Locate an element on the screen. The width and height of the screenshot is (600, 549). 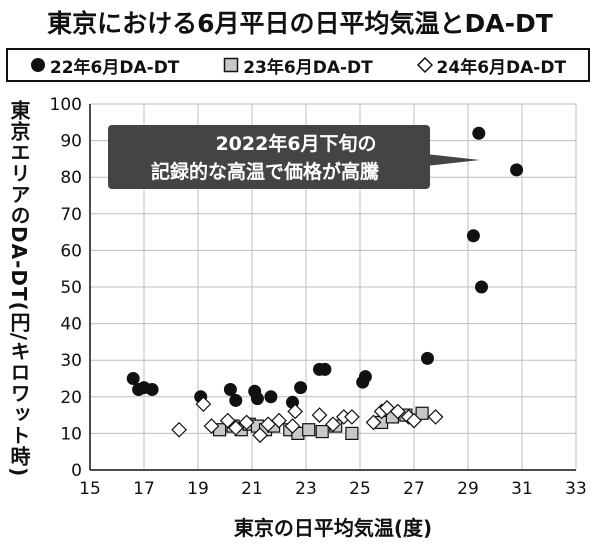
legend-item-22: 22年6月DA-DT is located at coordinates (105, 65).